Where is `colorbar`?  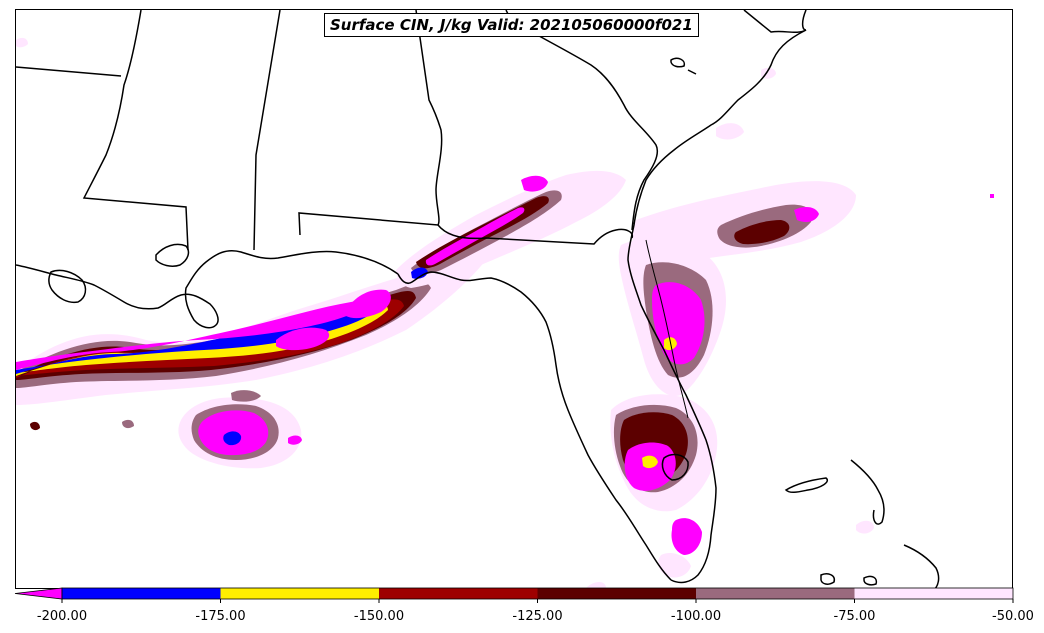 colorbar is located at coordinates (514, 595).